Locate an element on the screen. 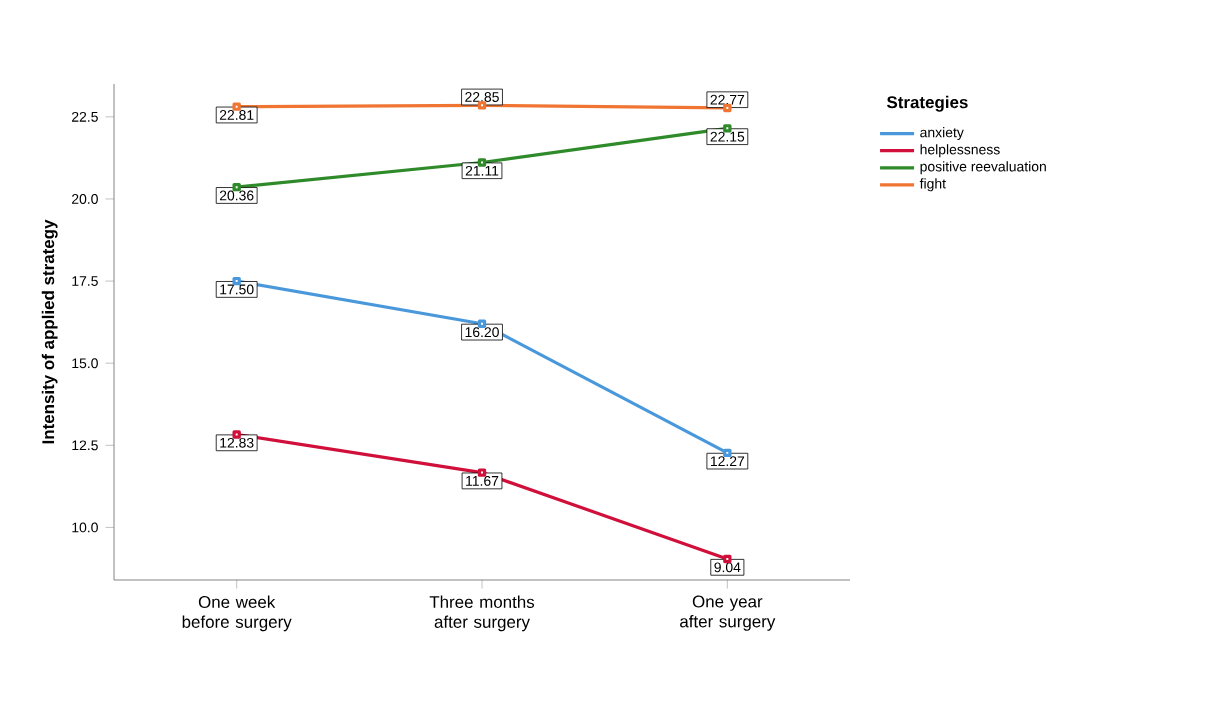 The image size is (1206, 710). x-tick-label: One year after surgery is located at coordinates (728, 613).